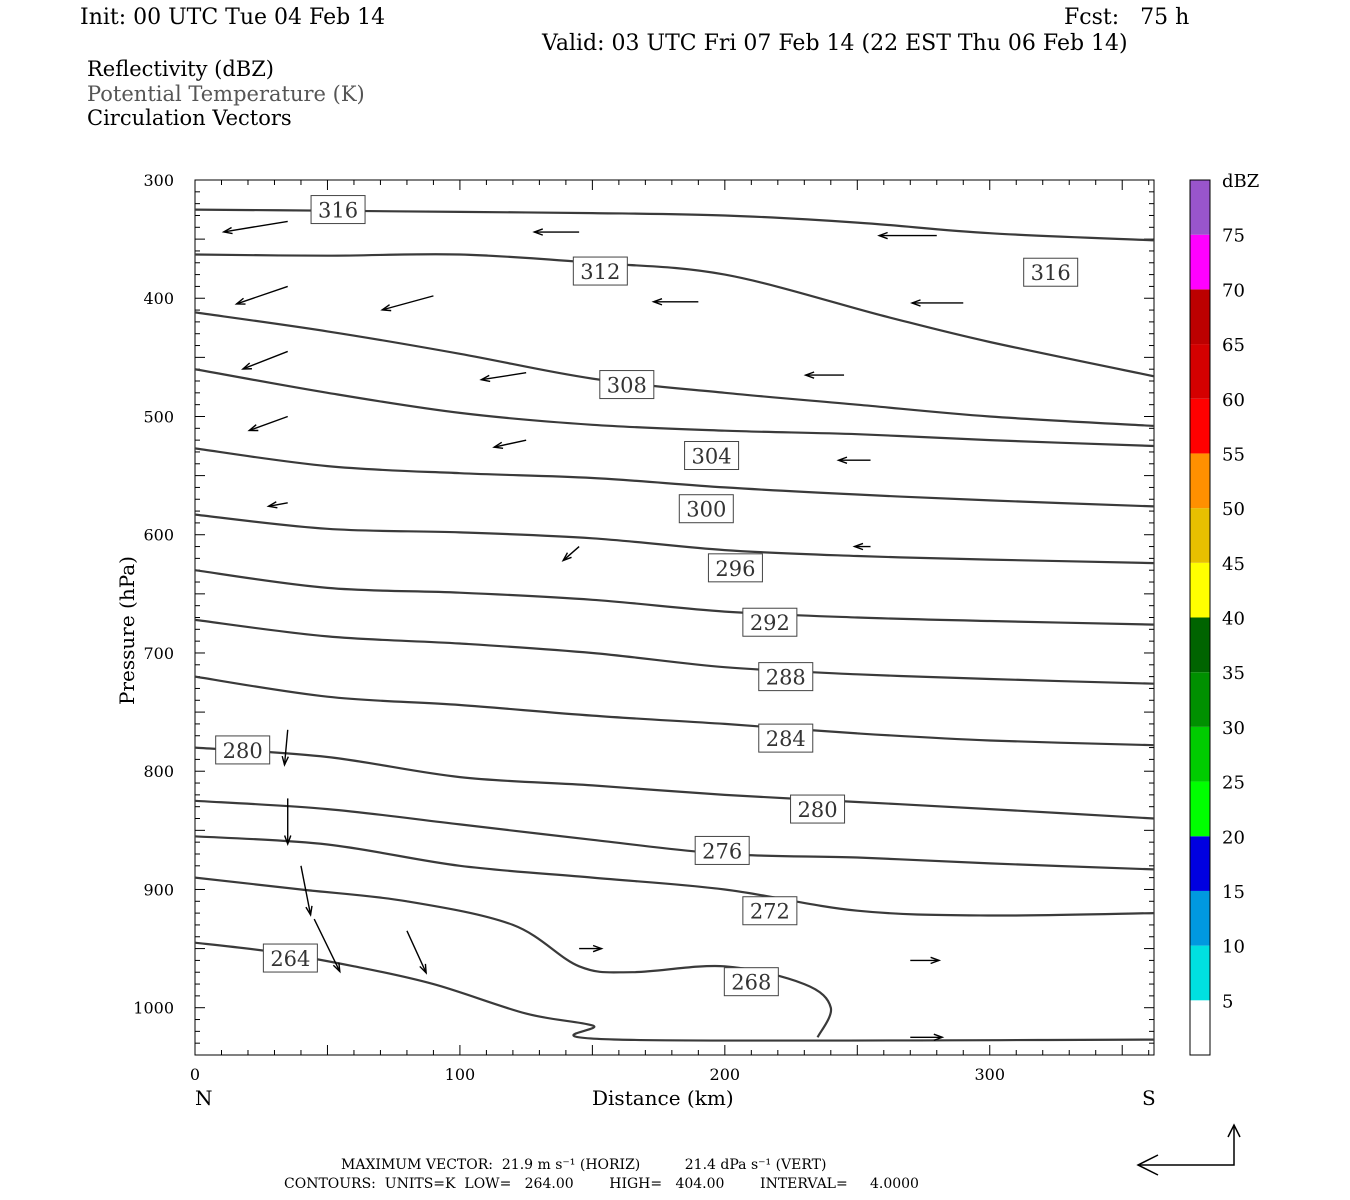  What do you see at coordinates (1233, 564) in the screenshot?
I see `colorbar-label: 45` at bounding box center [1233, 564].